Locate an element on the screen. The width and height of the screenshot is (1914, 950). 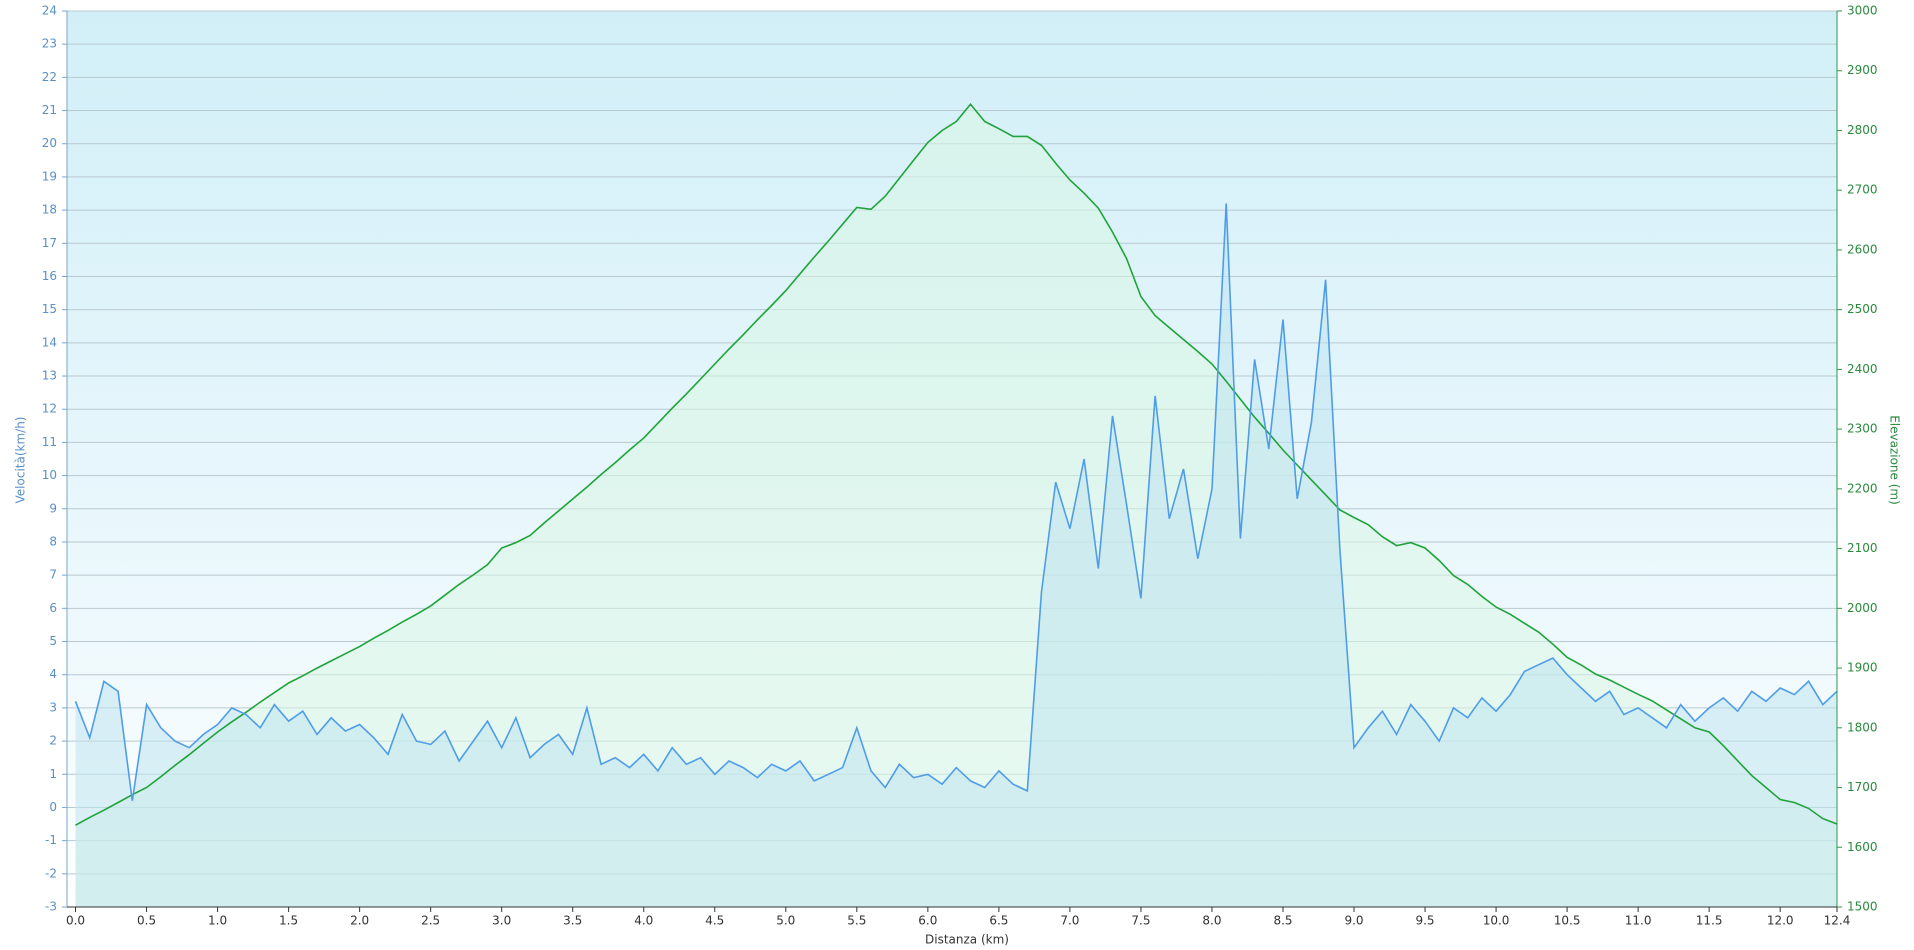
y2-tick-label: 2200 is located at coordinates (1862, 488).